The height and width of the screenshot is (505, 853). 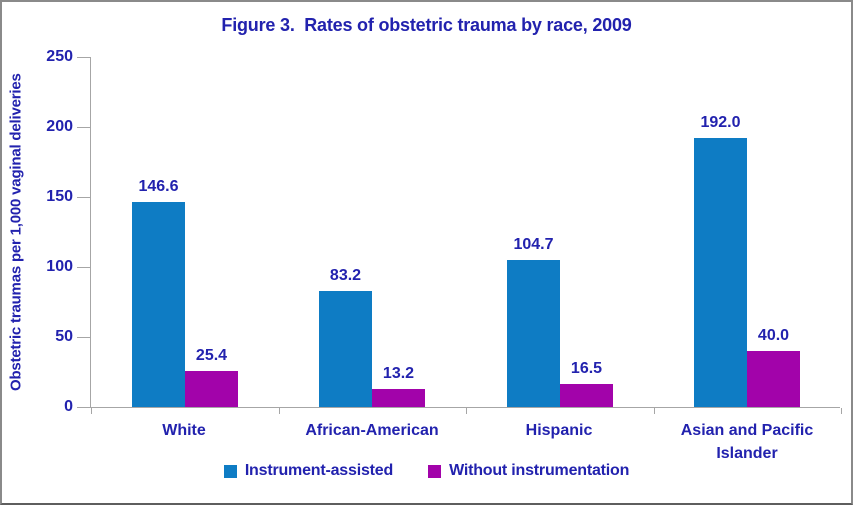 I want to click on y-axis-tick-label: 250, so click(x=59, y=56).